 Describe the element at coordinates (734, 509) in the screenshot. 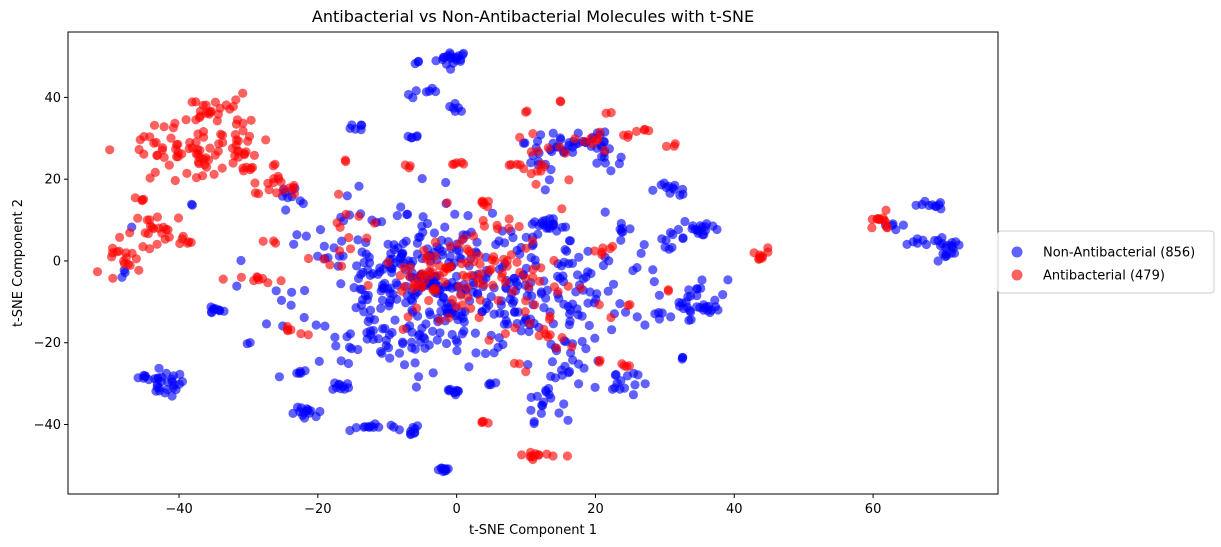

I see `x-tick-label: 40` at that location.